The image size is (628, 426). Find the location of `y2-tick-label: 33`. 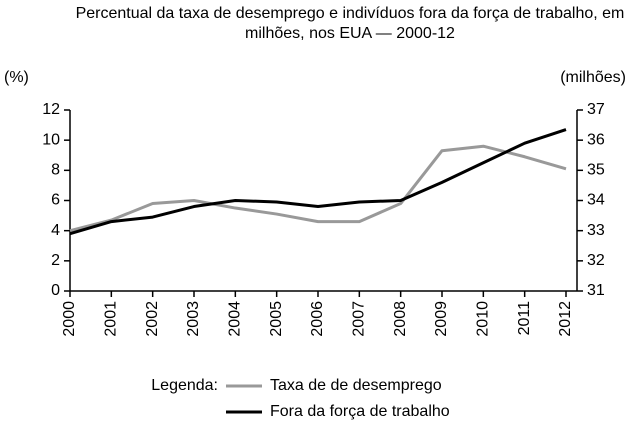

y2-tick-label: 33 is located at coordinates (596, 230).